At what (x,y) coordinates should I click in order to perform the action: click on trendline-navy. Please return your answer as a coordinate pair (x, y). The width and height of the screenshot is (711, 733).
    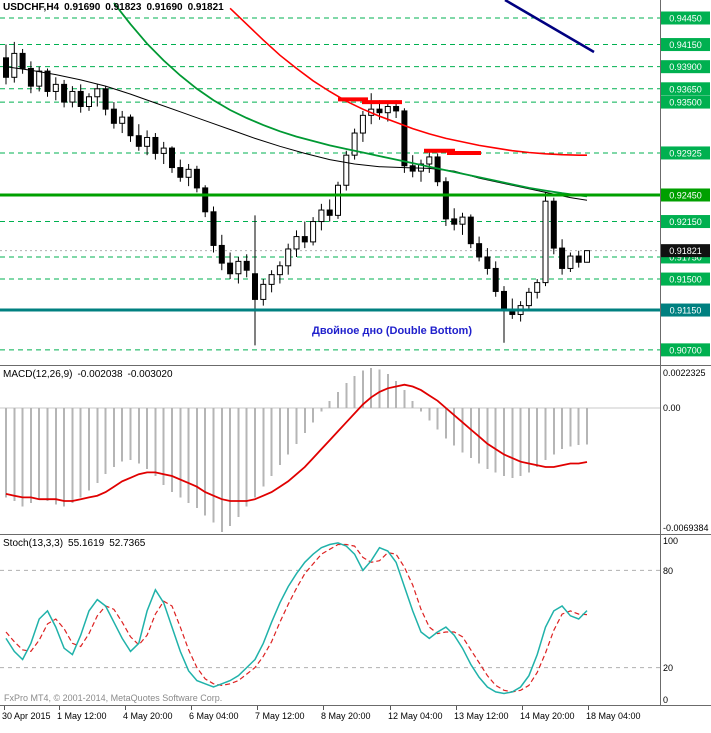
    Looking at the image, I should click on (549, 27).